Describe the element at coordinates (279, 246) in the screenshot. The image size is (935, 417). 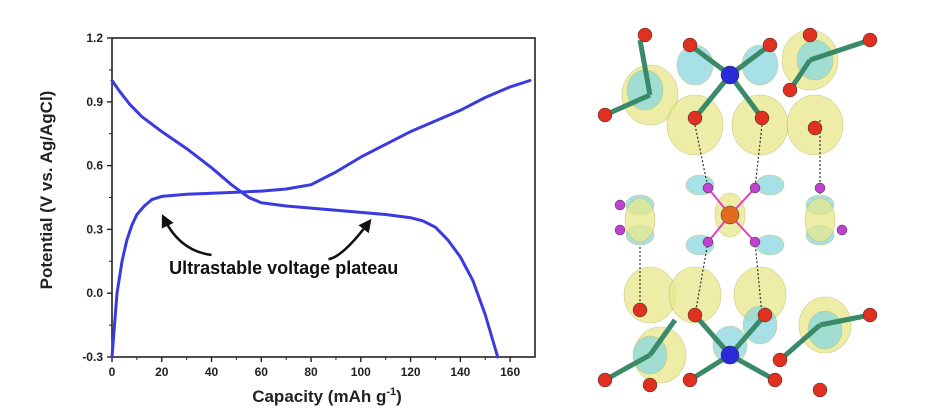
I see `annotations: Ultrastable voltage plateau` at that location.